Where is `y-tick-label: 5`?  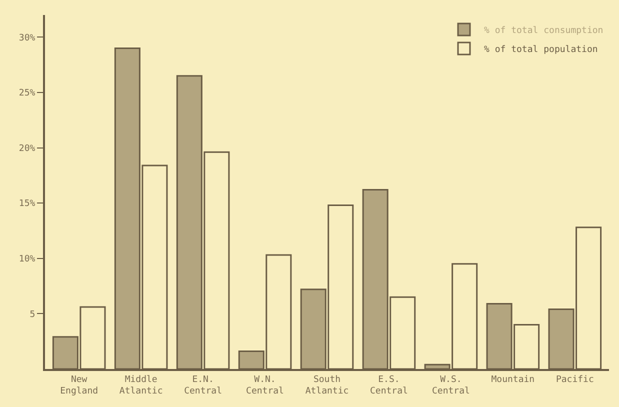 y-tick-label: 5 is located at coordinates (33, 315).